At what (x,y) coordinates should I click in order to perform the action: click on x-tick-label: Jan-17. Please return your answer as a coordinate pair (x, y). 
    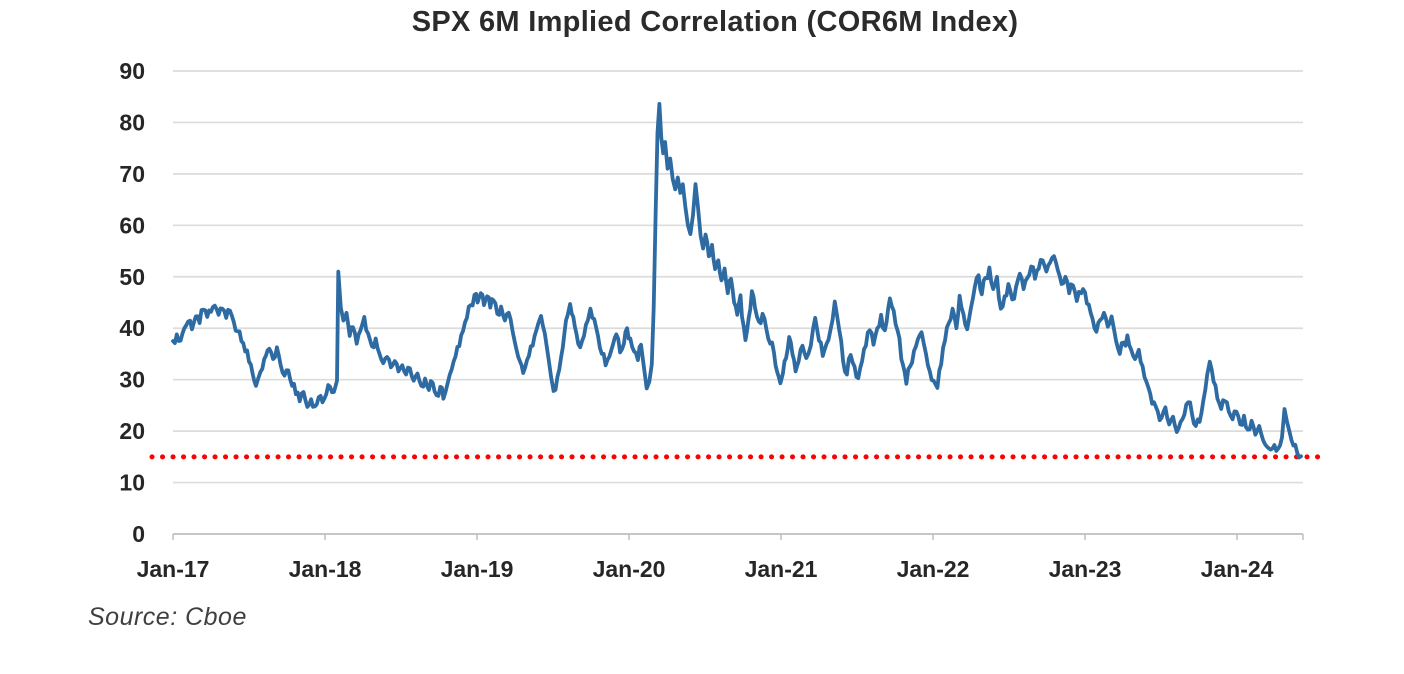
    Looking at the image, I should click on (173, 569).